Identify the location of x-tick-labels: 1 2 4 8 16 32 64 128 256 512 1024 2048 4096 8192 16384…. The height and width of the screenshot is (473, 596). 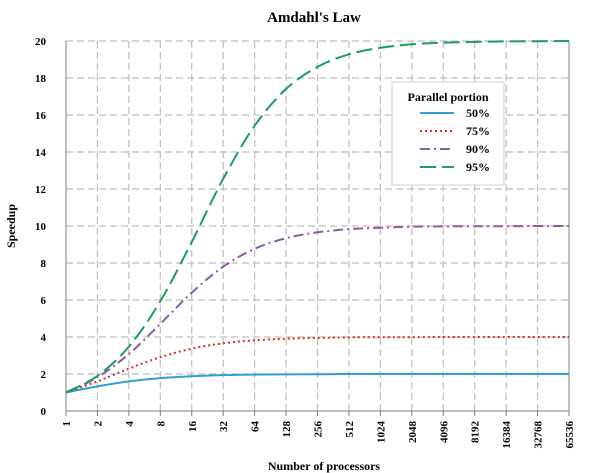
(318, 435).